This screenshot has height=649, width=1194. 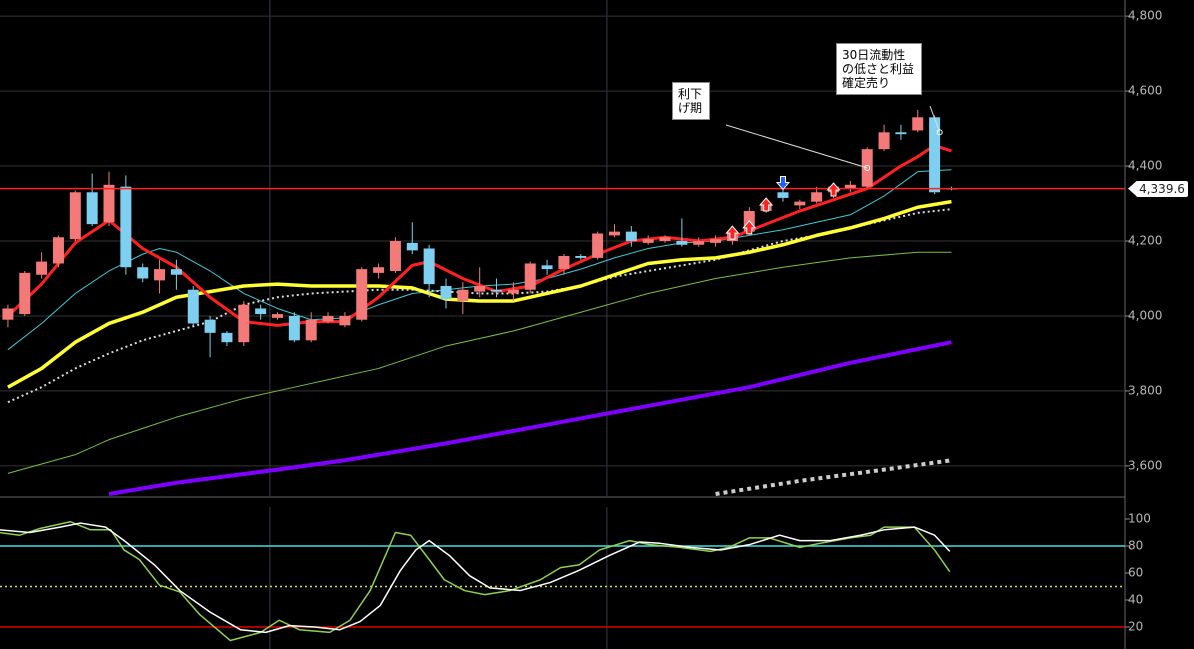 What do you see at coordinates (1145, 16) in the screenshot?
I see `y-tick-label: 4,800` at bounding box center [1145, 16].